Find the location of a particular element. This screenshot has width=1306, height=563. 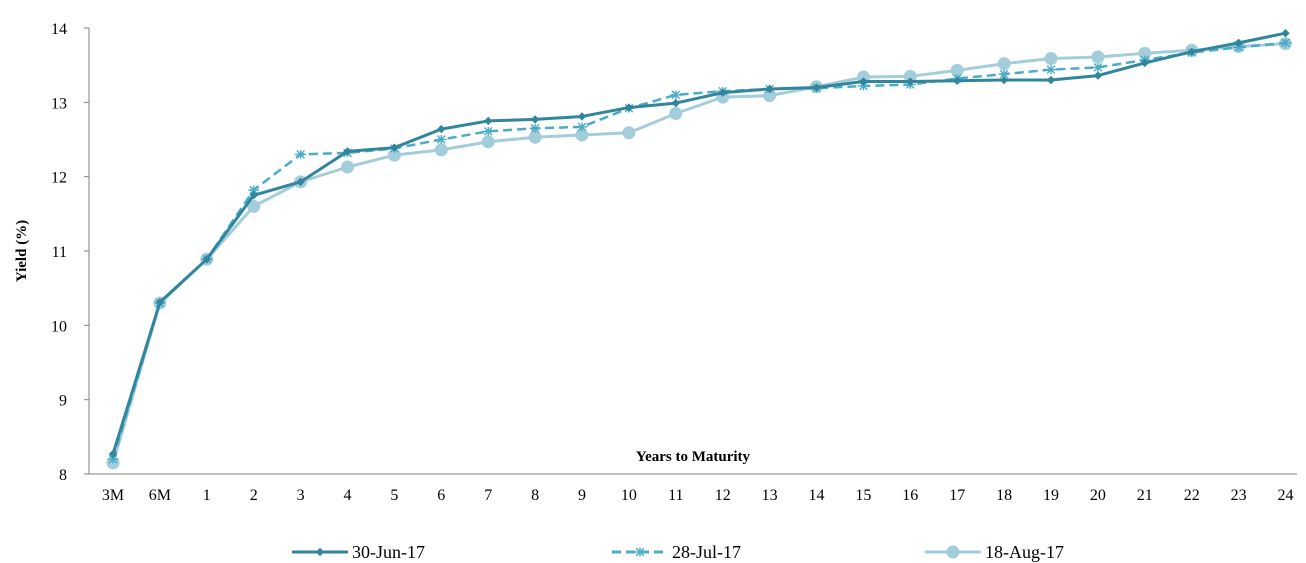

x-tick-label: 3M is located at coordinates (113, 495).